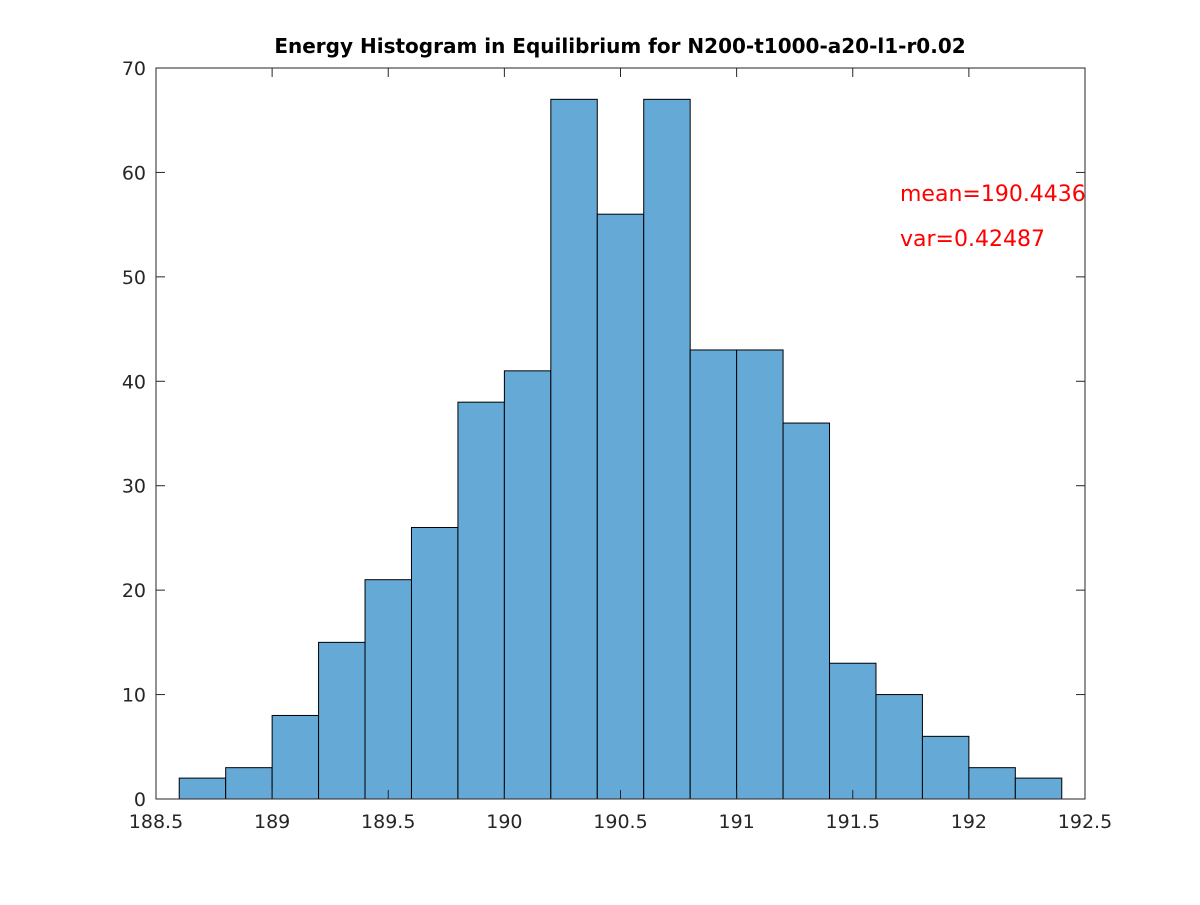 Image resolution: width=1200 pixels, height=905 pixels. I want to click on x-tick-label: 192, so click(969, 822).